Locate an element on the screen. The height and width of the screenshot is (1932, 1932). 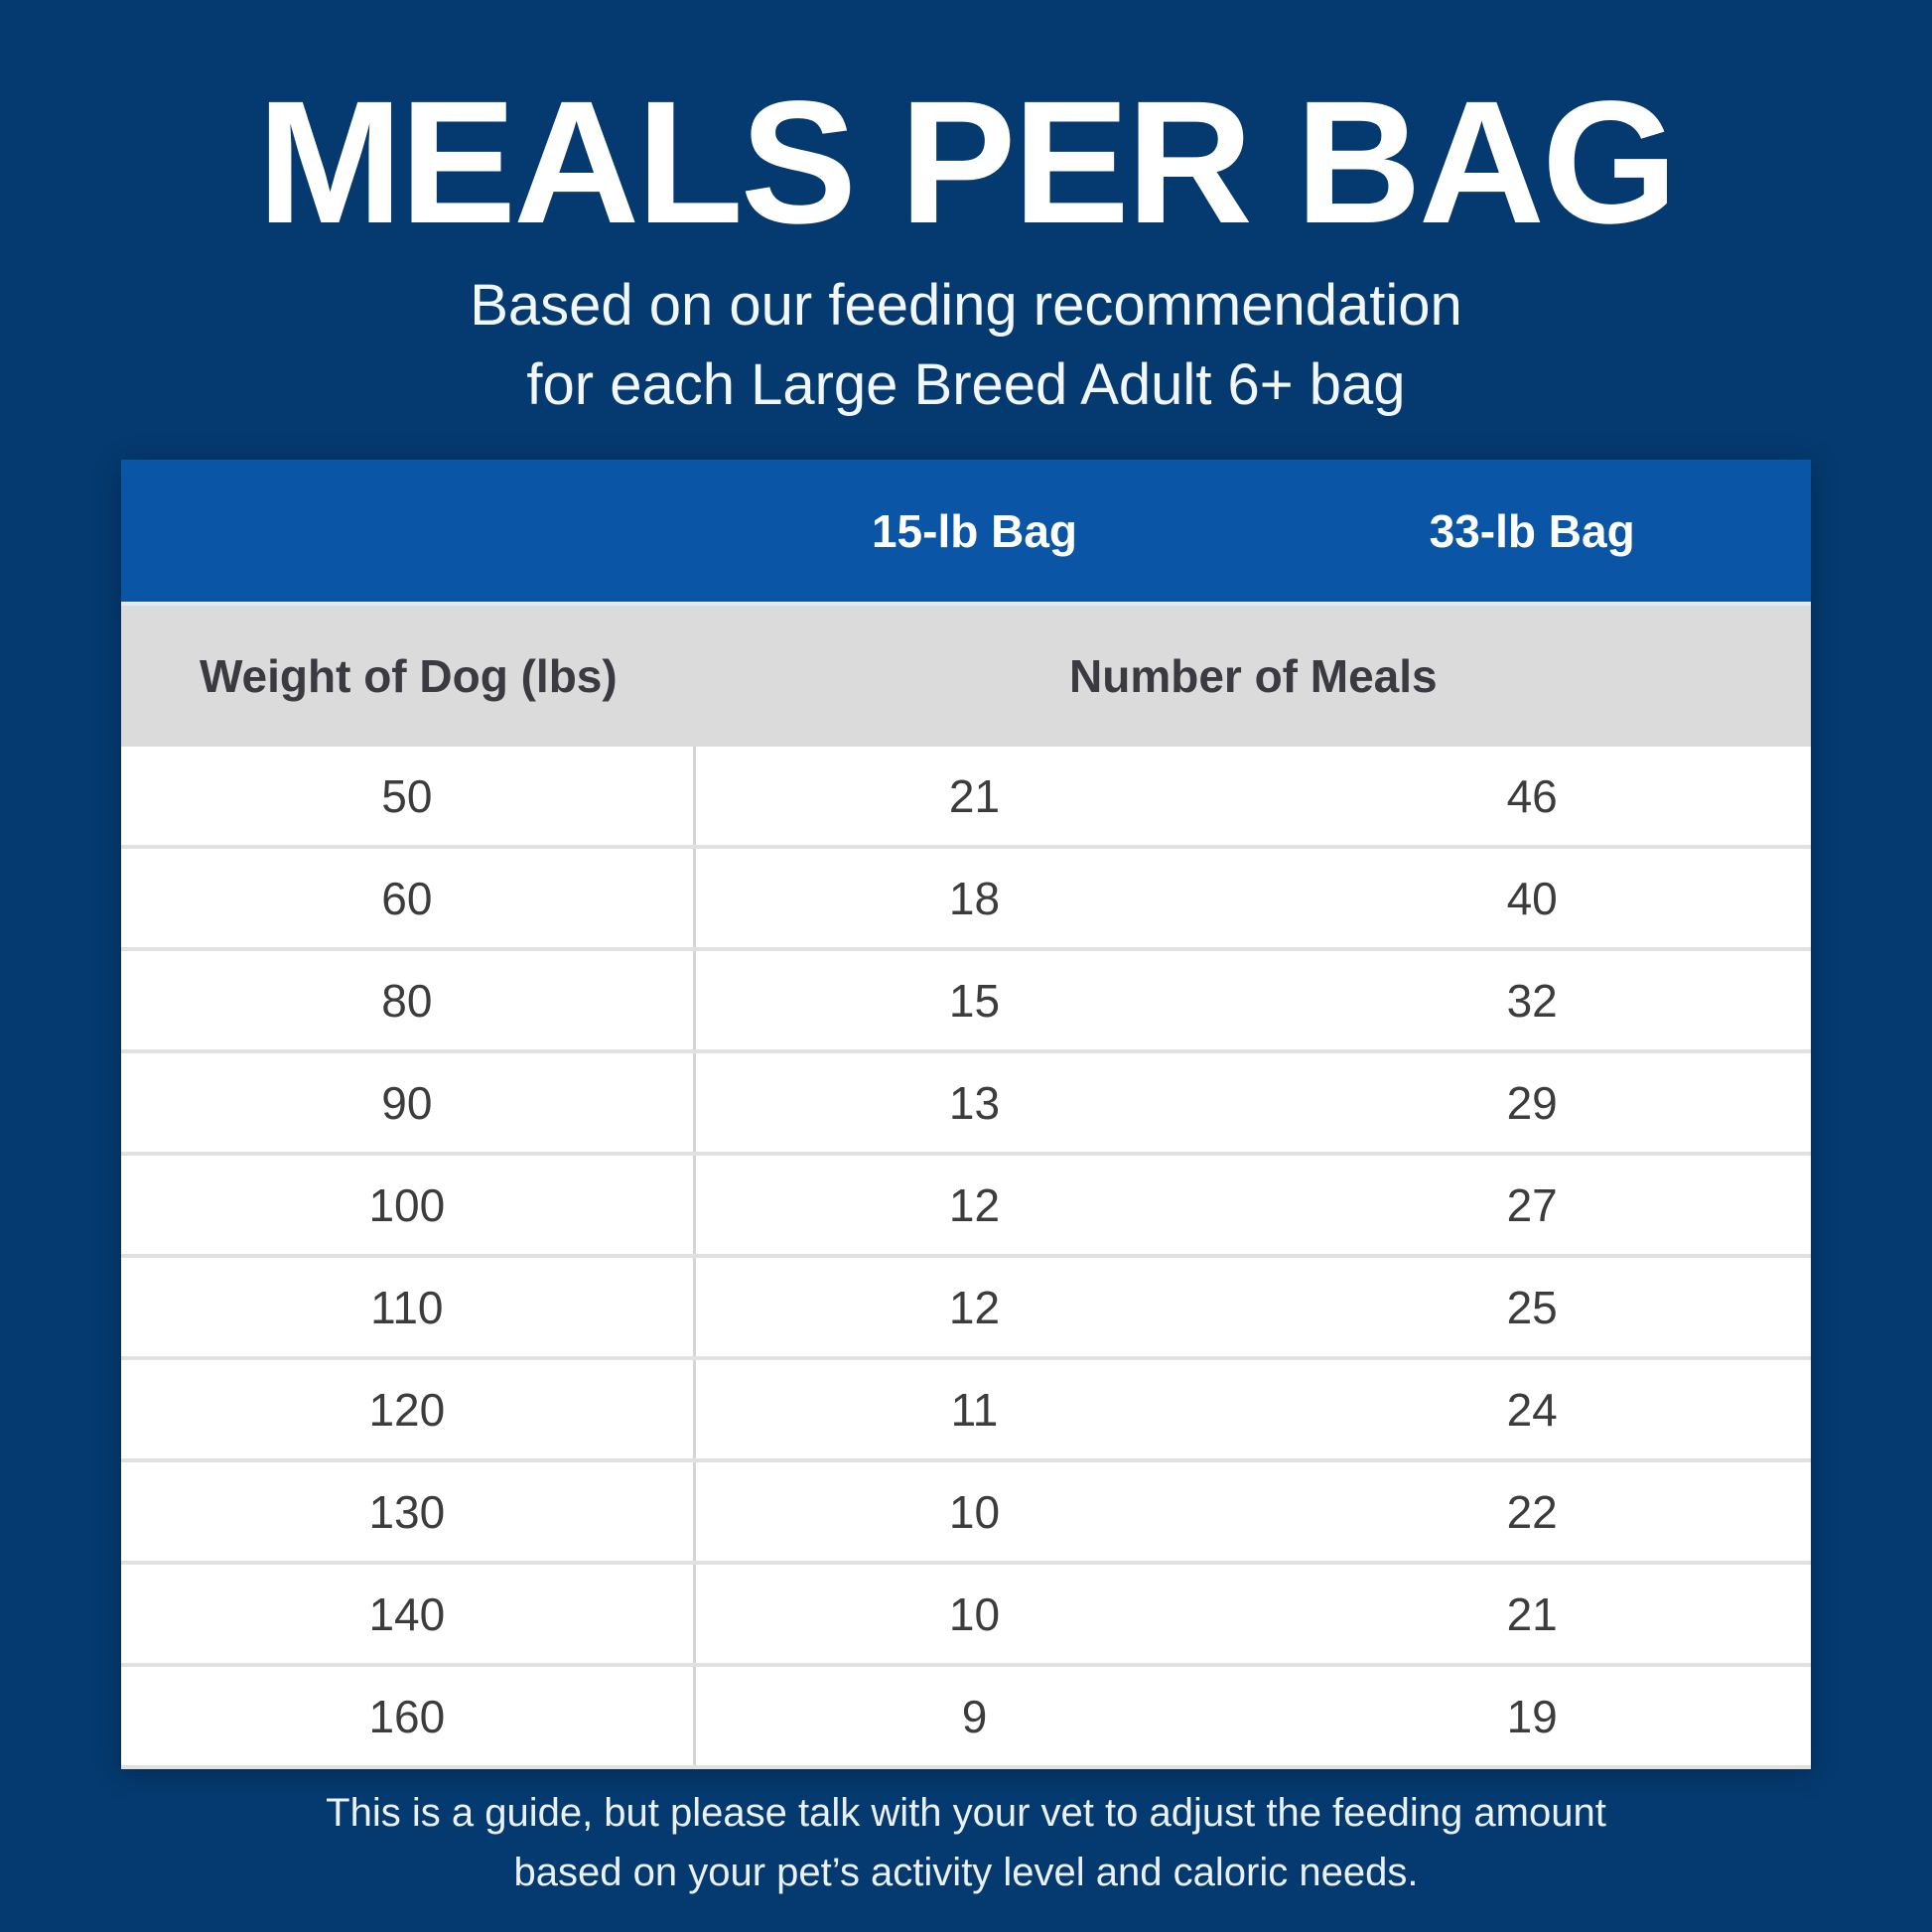
weight-cell: 80 is located at coordinates (409, 1000).